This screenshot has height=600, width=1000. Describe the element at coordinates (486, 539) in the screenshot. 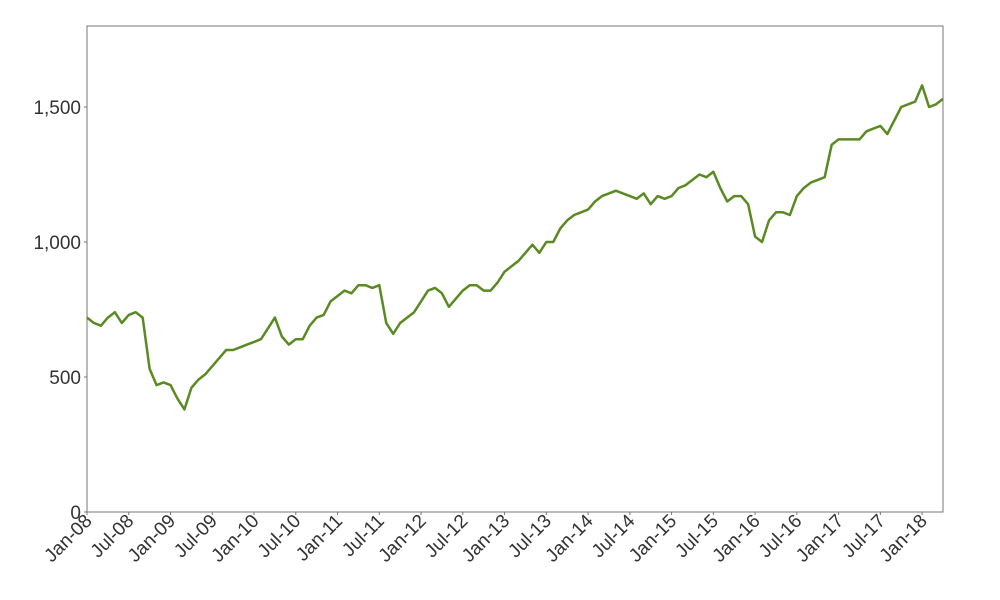

I see `x-tick-label: Jan-13` at that location.